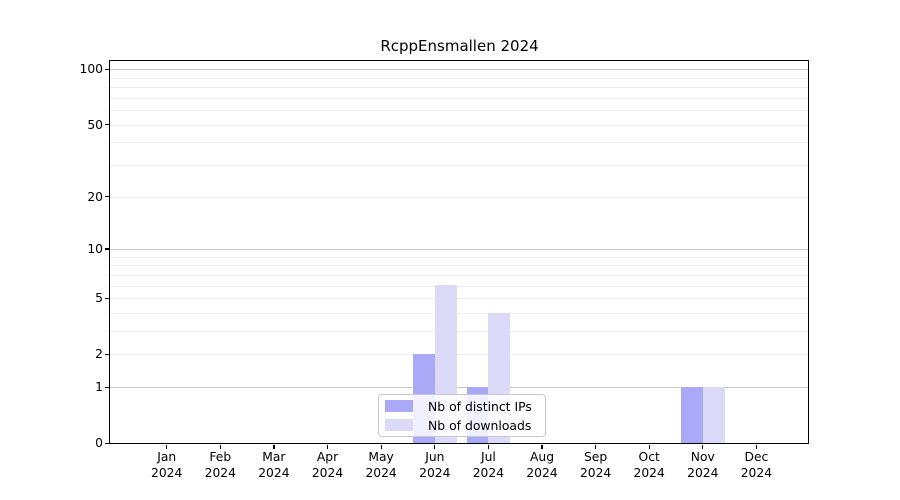  What do you see at coordinates (399, 425) in the screenshot?
I see `legend-swatch-downloads` at bounding box center [399, 425].